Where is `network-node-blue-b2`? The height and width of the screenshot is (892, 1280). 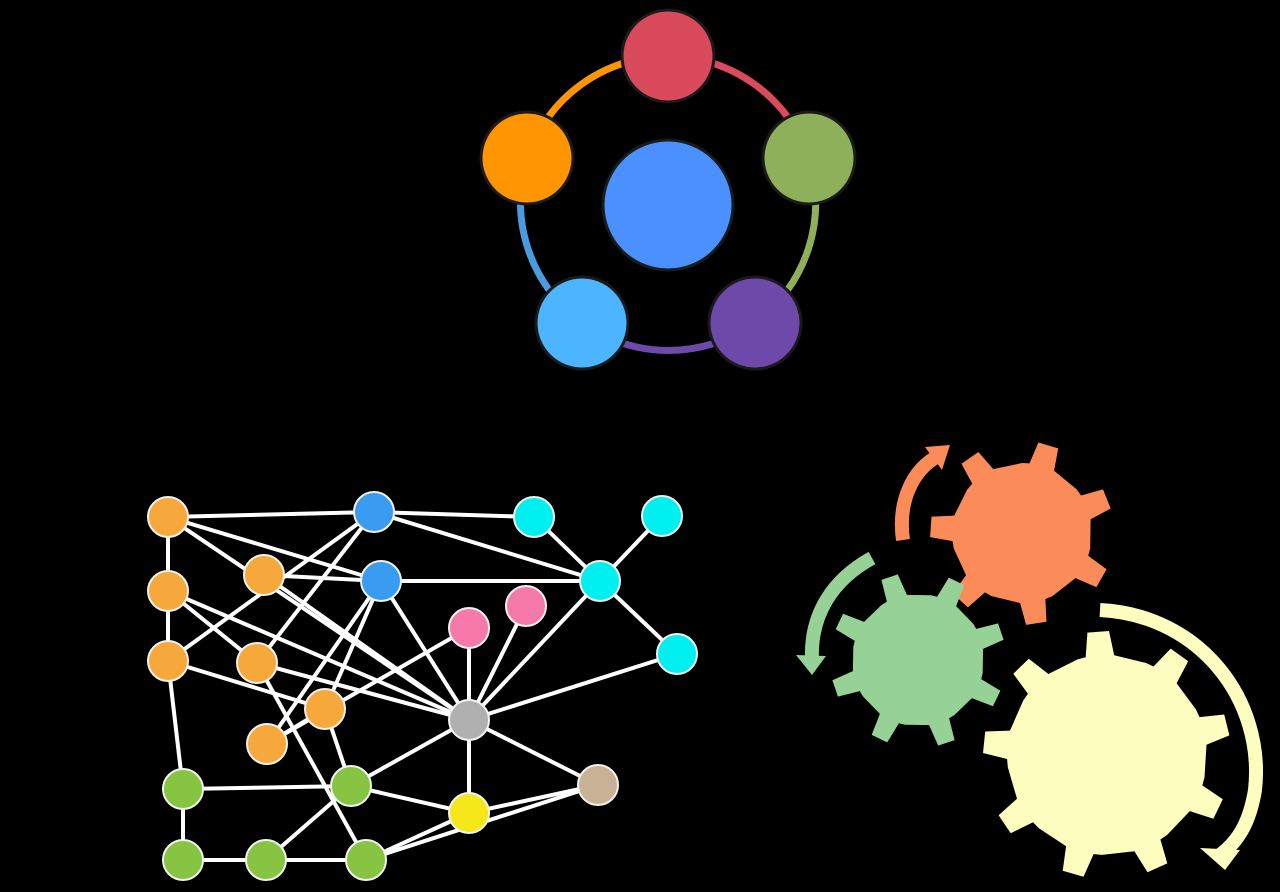 network-node-blue-b2 is located at coordinates (381, 581).